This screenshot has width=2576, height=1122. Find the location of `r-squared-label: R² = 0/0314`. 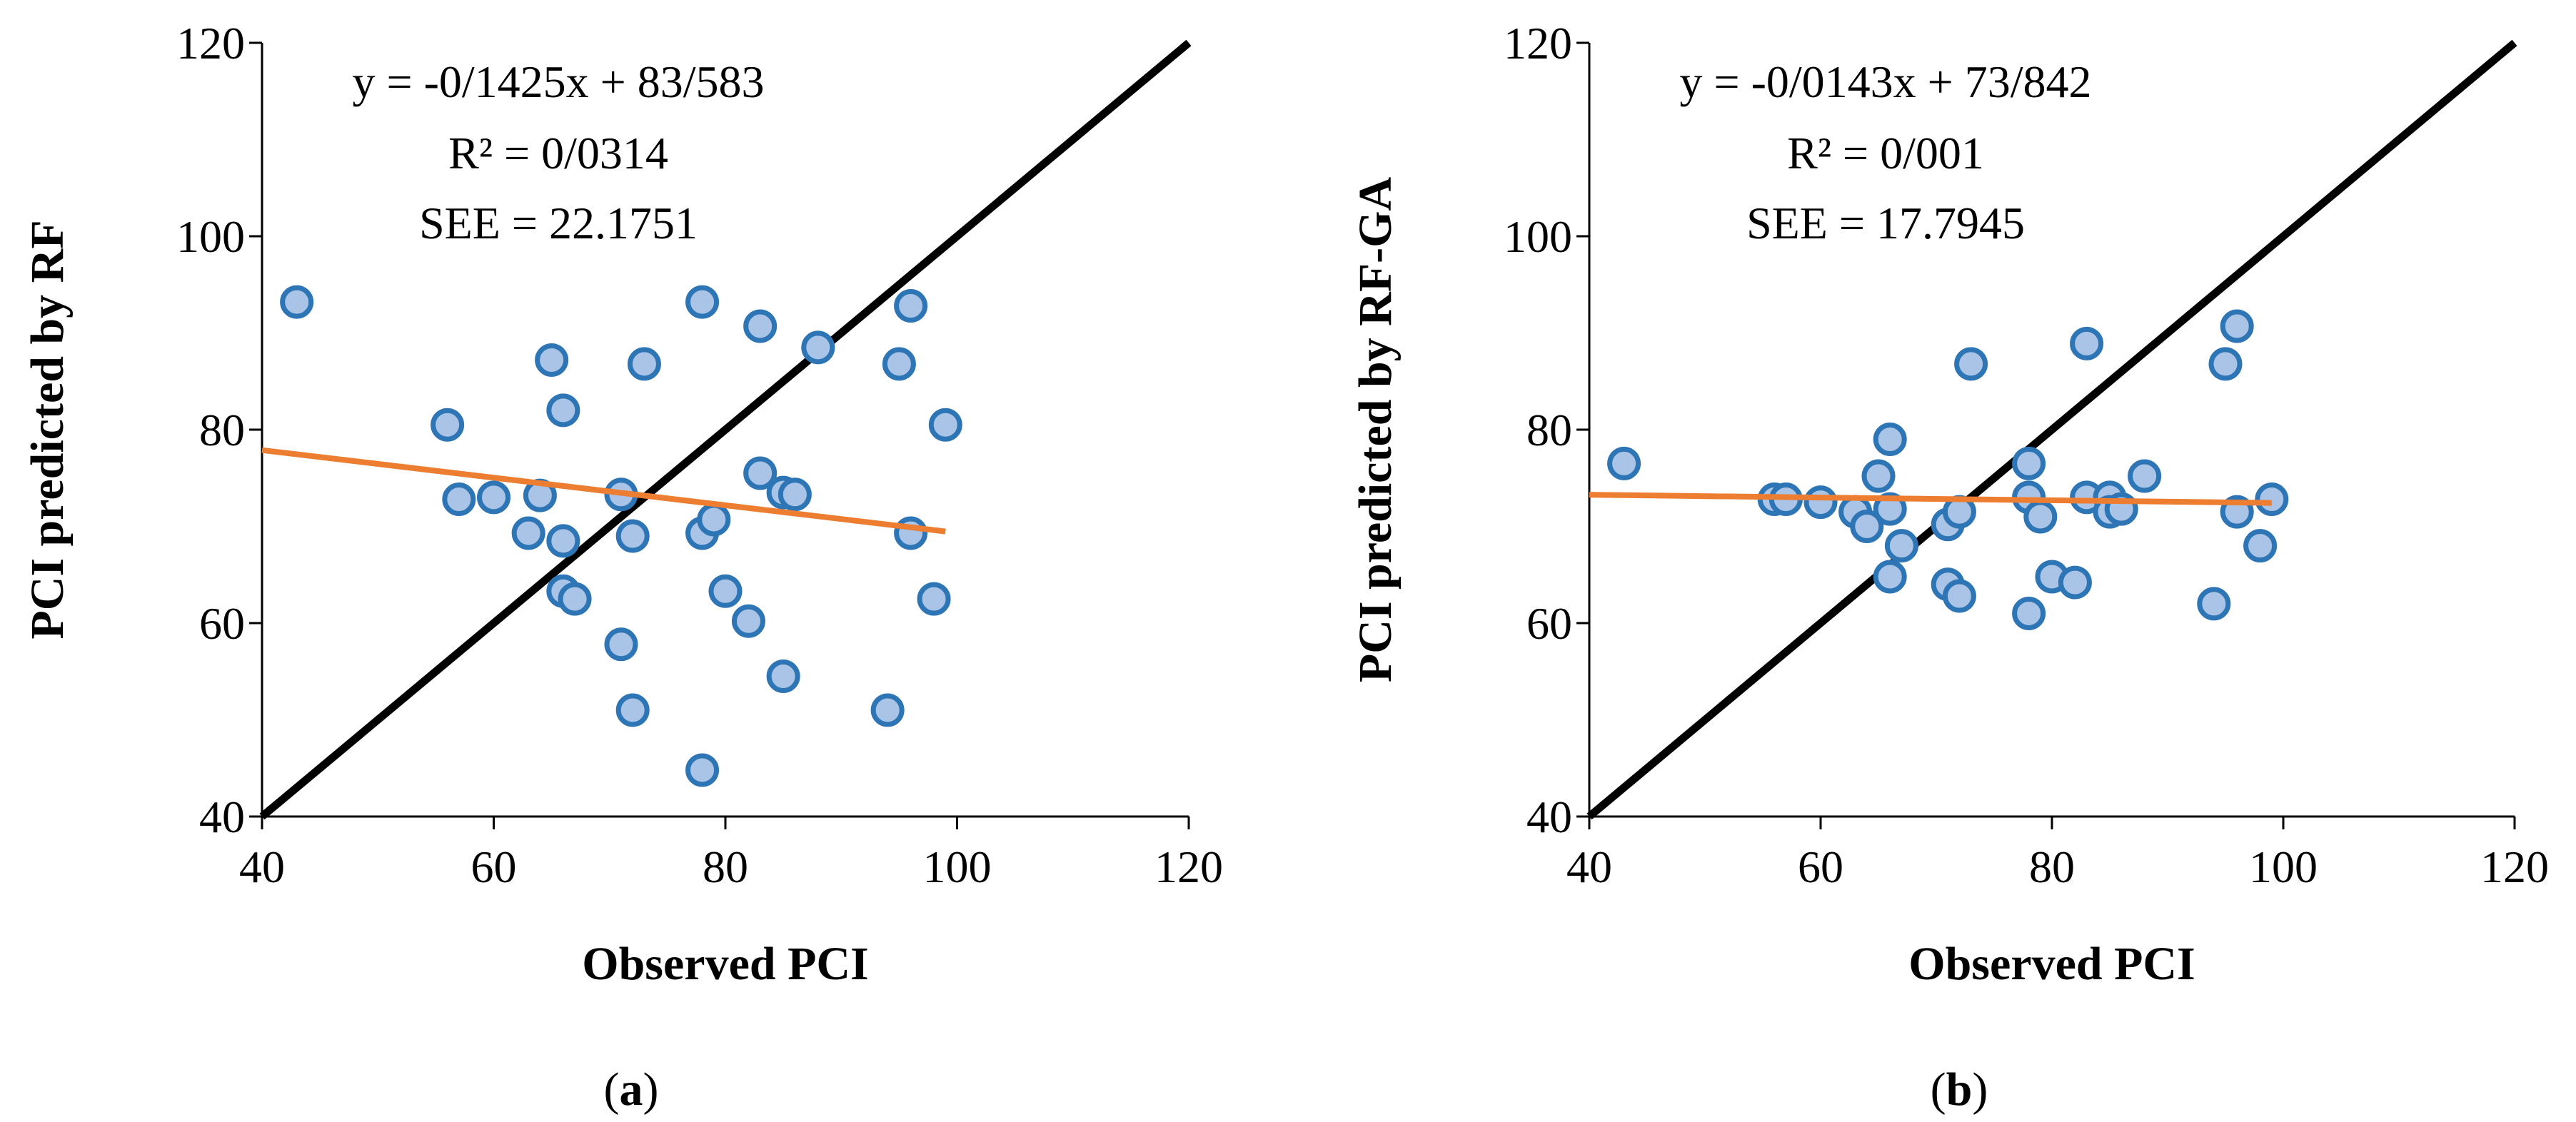

r-squared-label: R² = 0/0314 is located at coordinates (558, 153).